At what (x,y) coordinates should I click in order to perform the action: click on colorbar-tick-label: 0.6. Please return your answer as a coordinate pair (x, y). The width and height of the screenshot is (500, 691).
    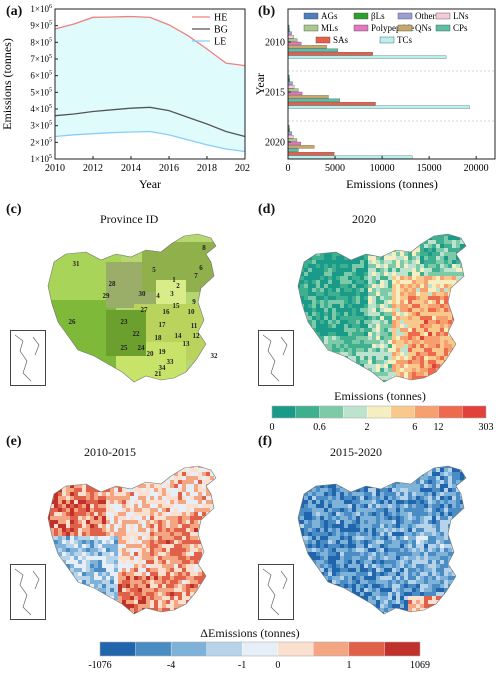
    Looking at the image, I should click on (319, 427).